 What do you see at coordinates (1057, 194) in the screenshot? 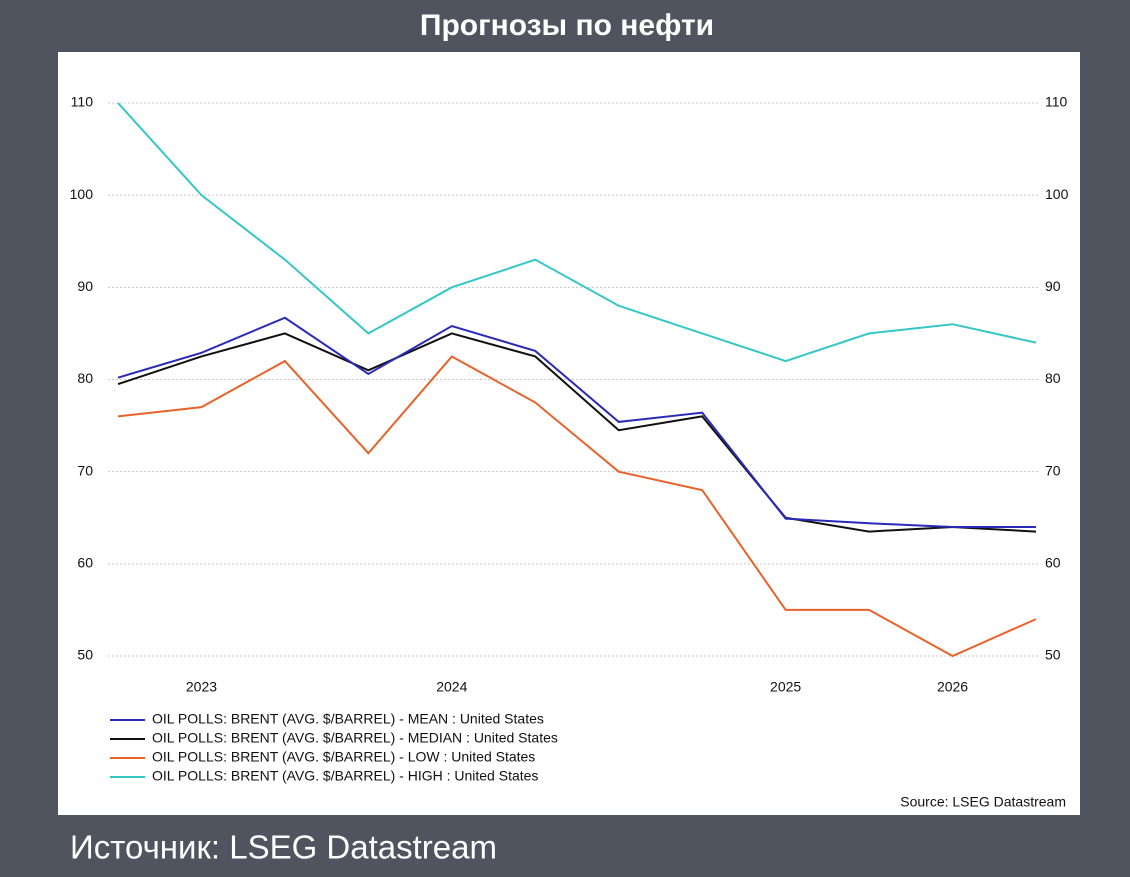
I see `y2-tick-label: 100` at bounding box center [1057, 194].